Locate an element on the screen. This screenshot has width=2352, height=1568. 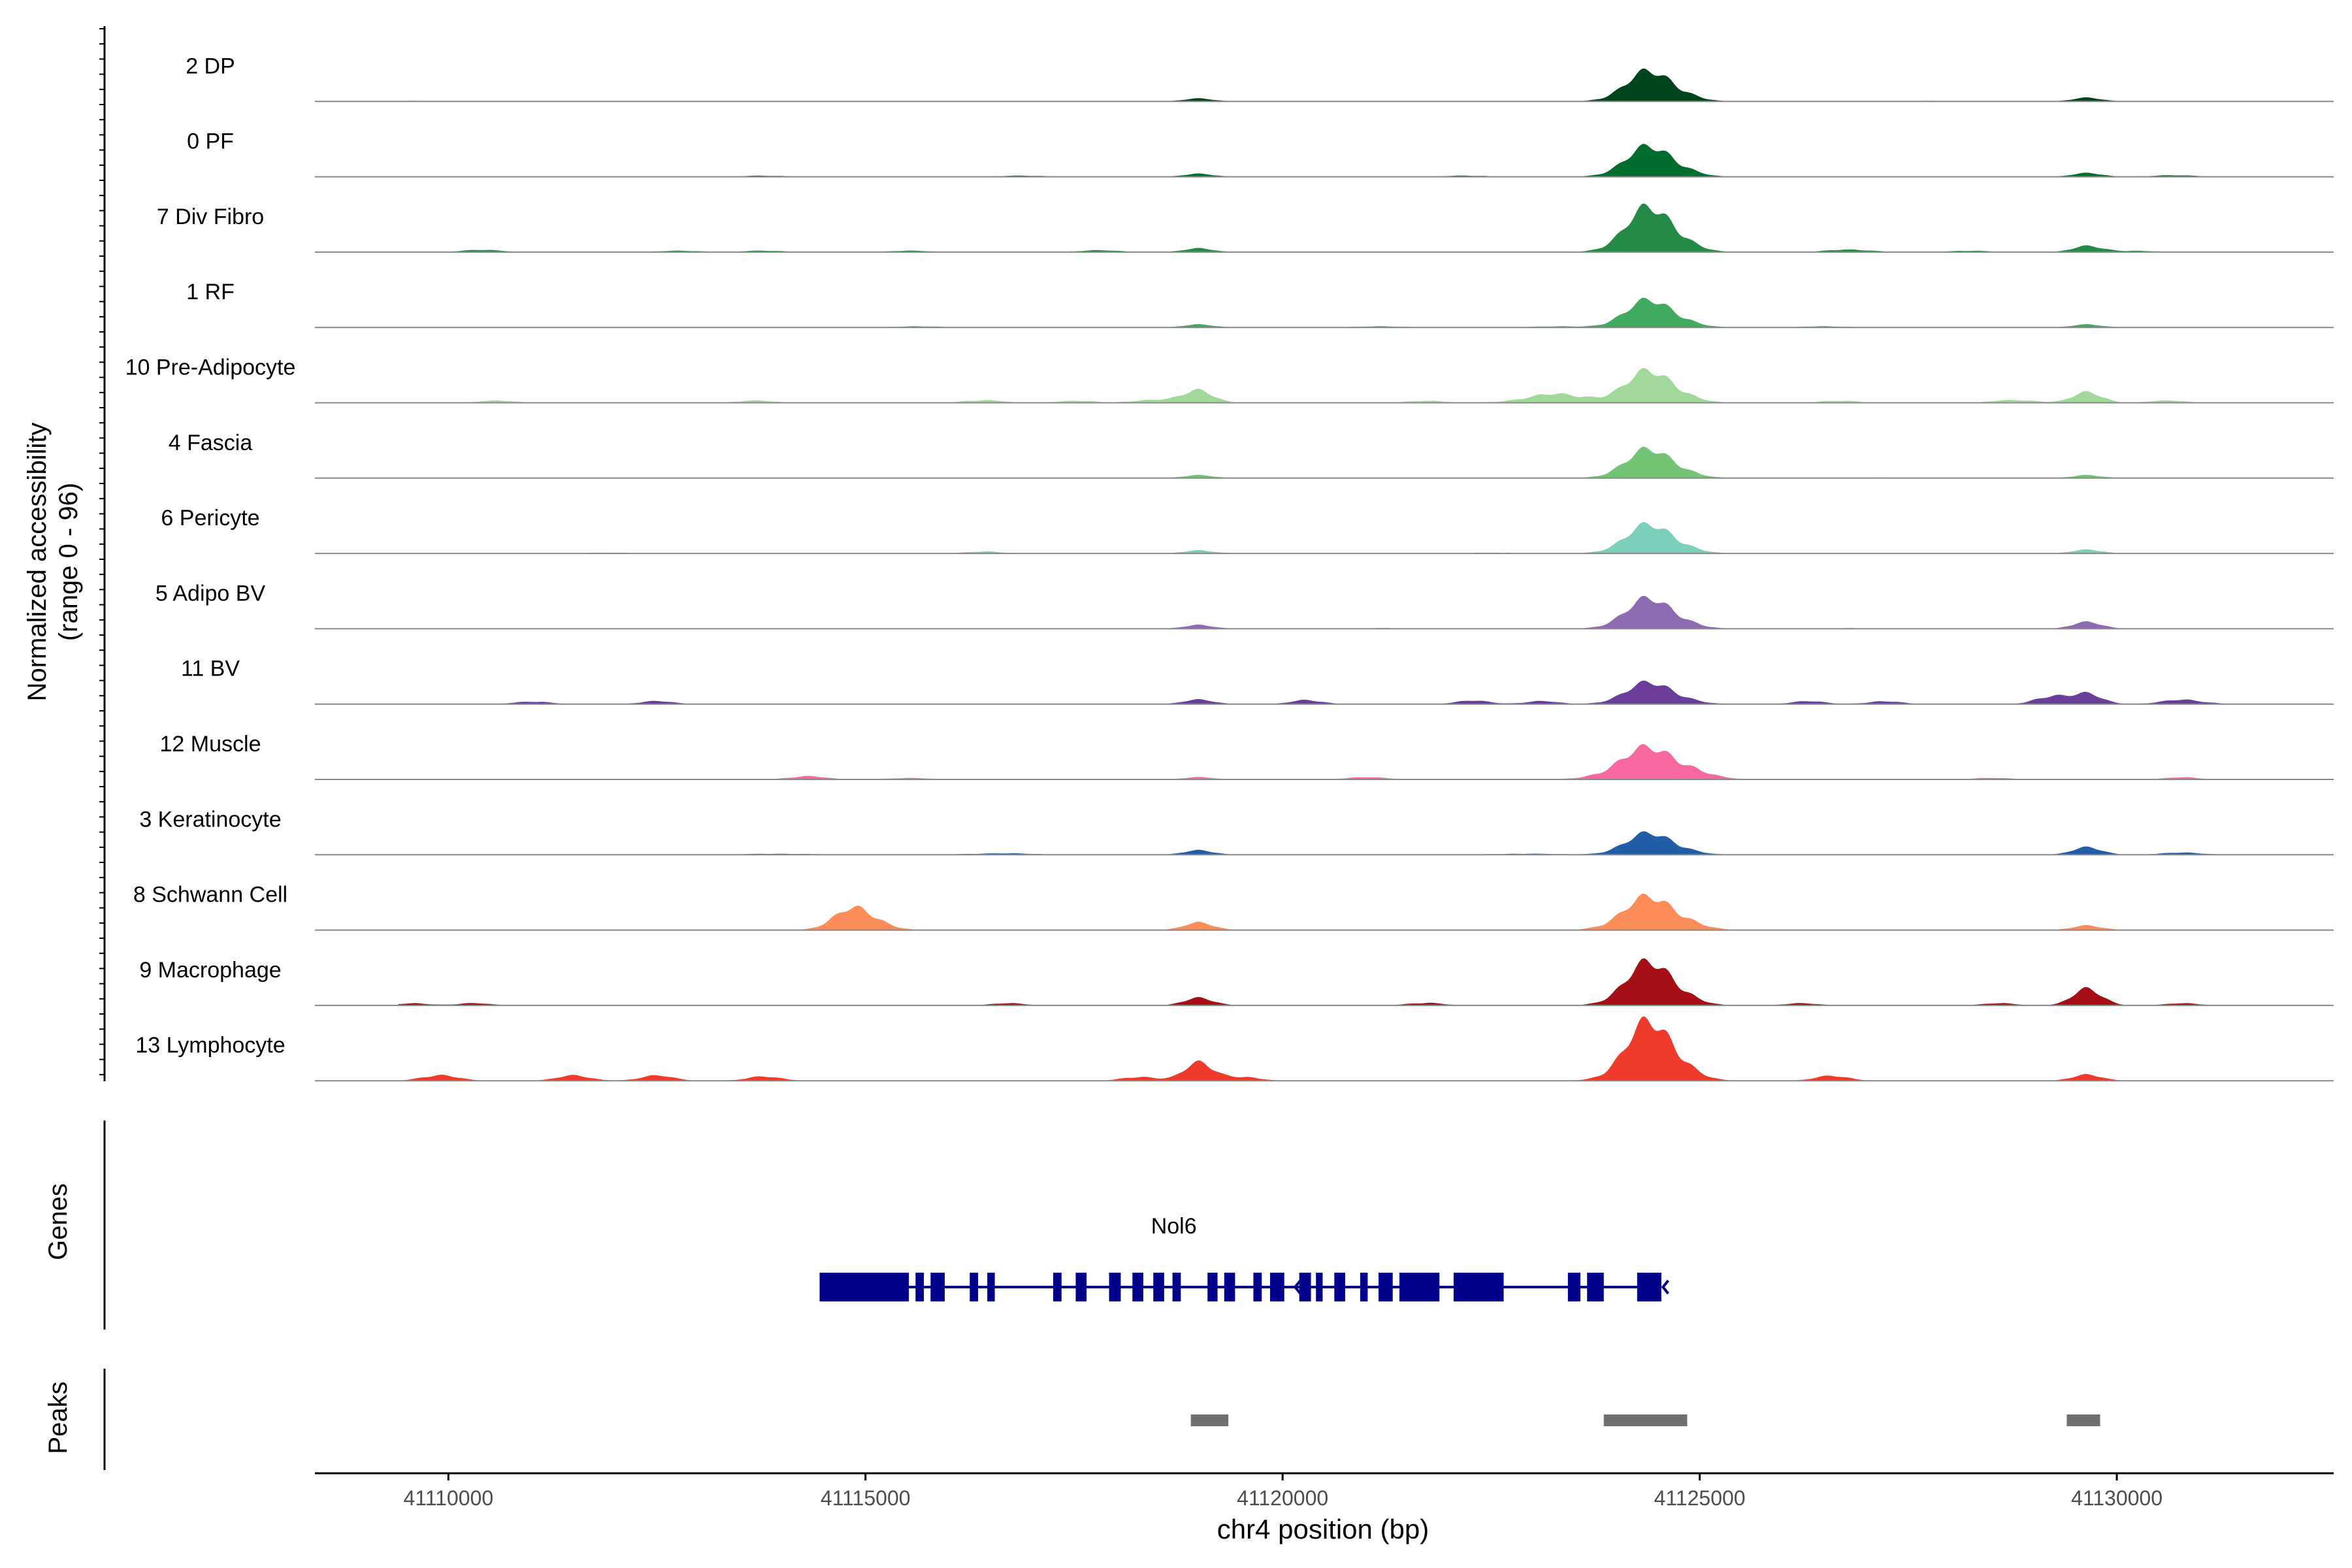
track-5: 10 Pre-Adipocyte is located at coordinates (1229, 379).